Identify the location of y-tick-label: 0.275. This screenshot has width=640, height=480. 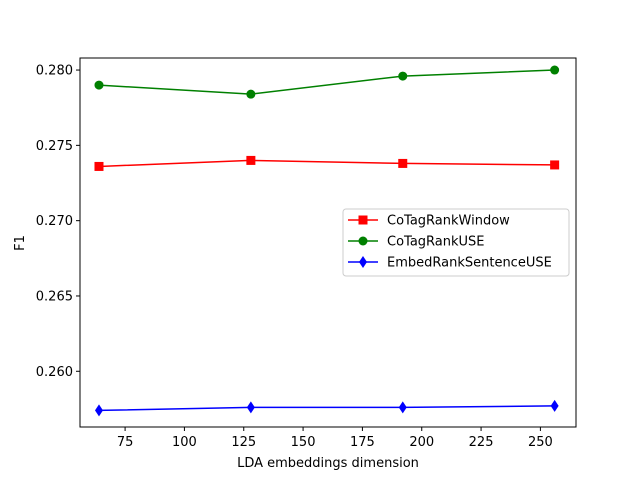
(54, 146).